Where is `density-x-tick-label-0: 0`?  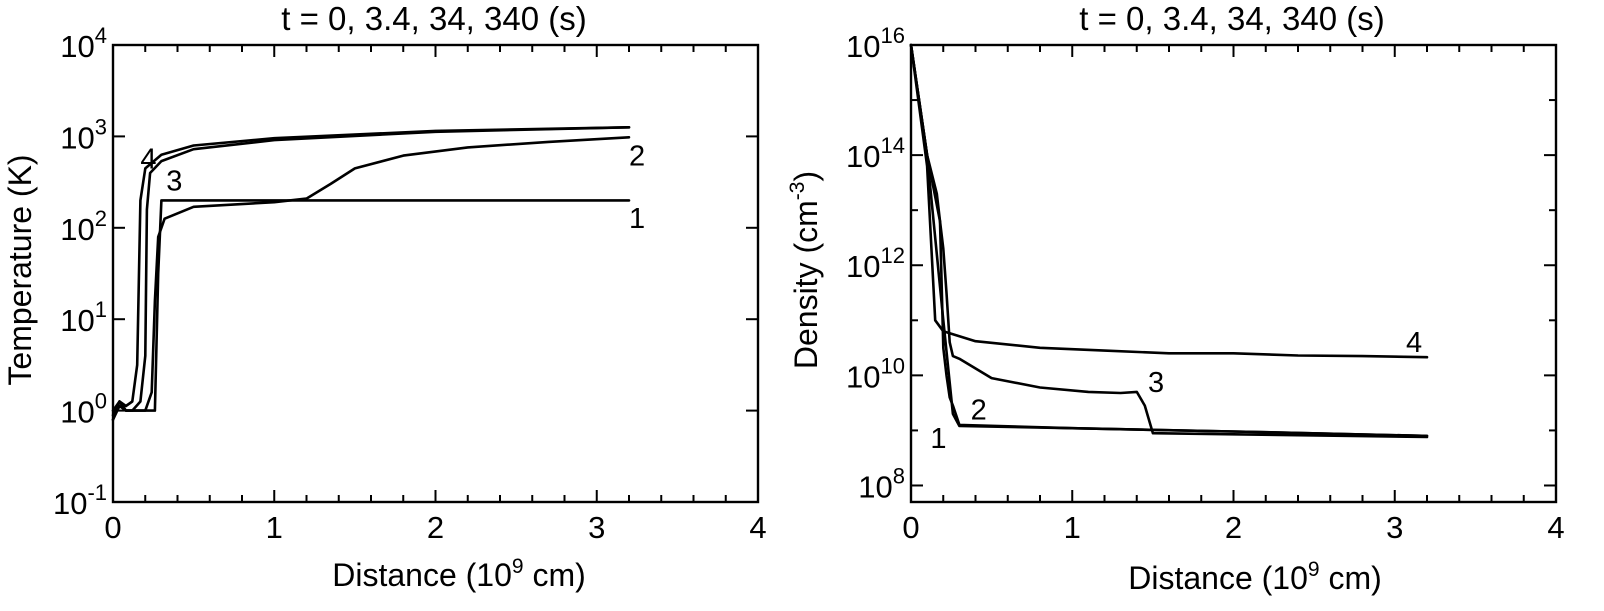
density-x-tick-label-0: 0 is located at coordinates (910, 527).